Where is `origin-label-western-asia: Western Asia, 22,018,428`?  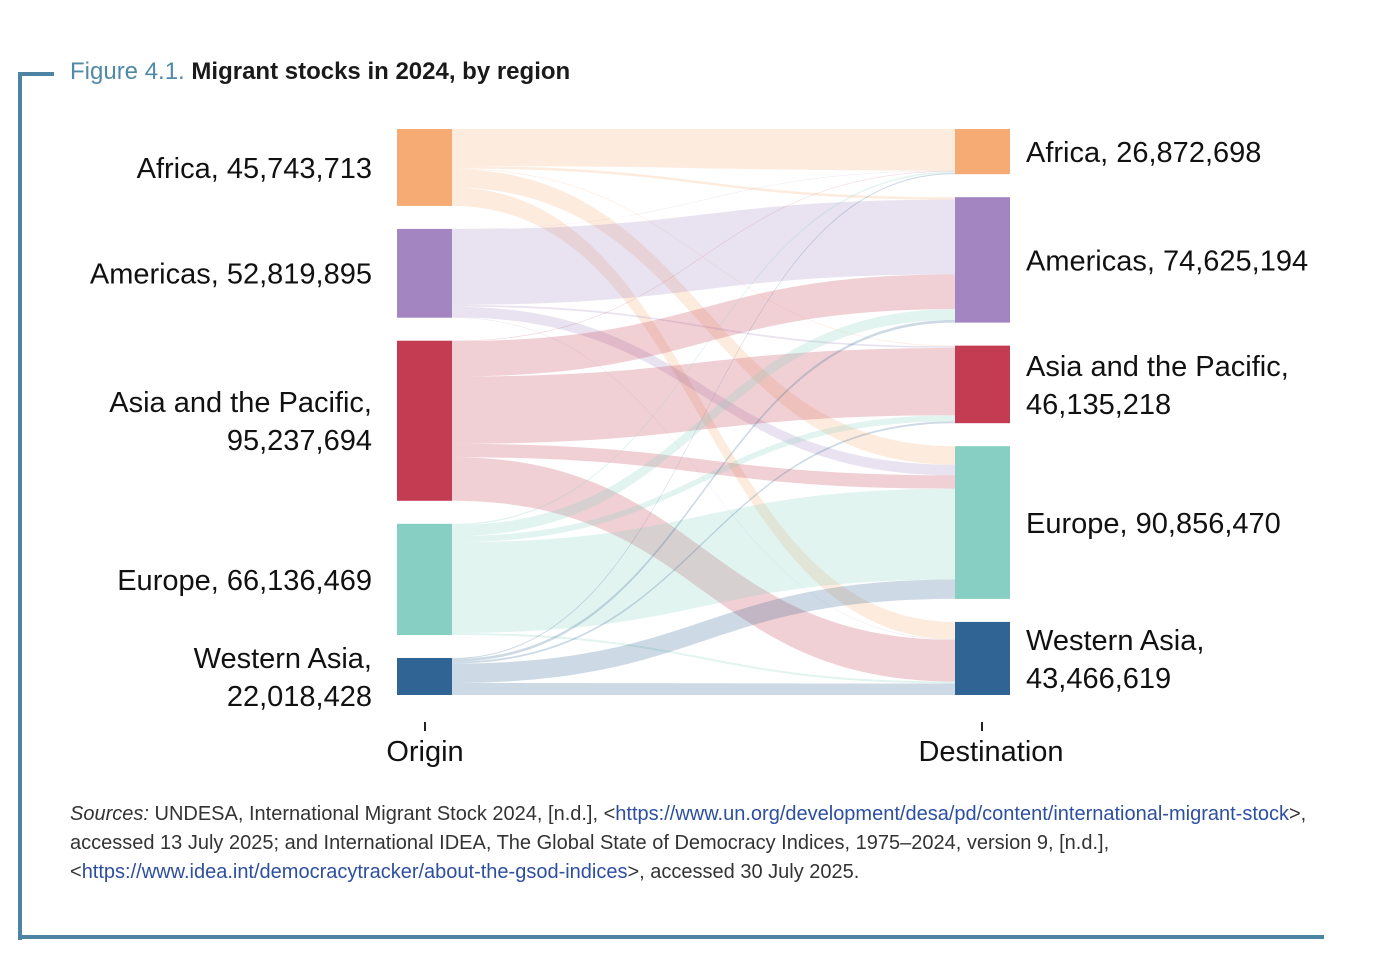
origin-label-western-asia: Western Asia, 22,018,428 is located at coordinates (283, 678).